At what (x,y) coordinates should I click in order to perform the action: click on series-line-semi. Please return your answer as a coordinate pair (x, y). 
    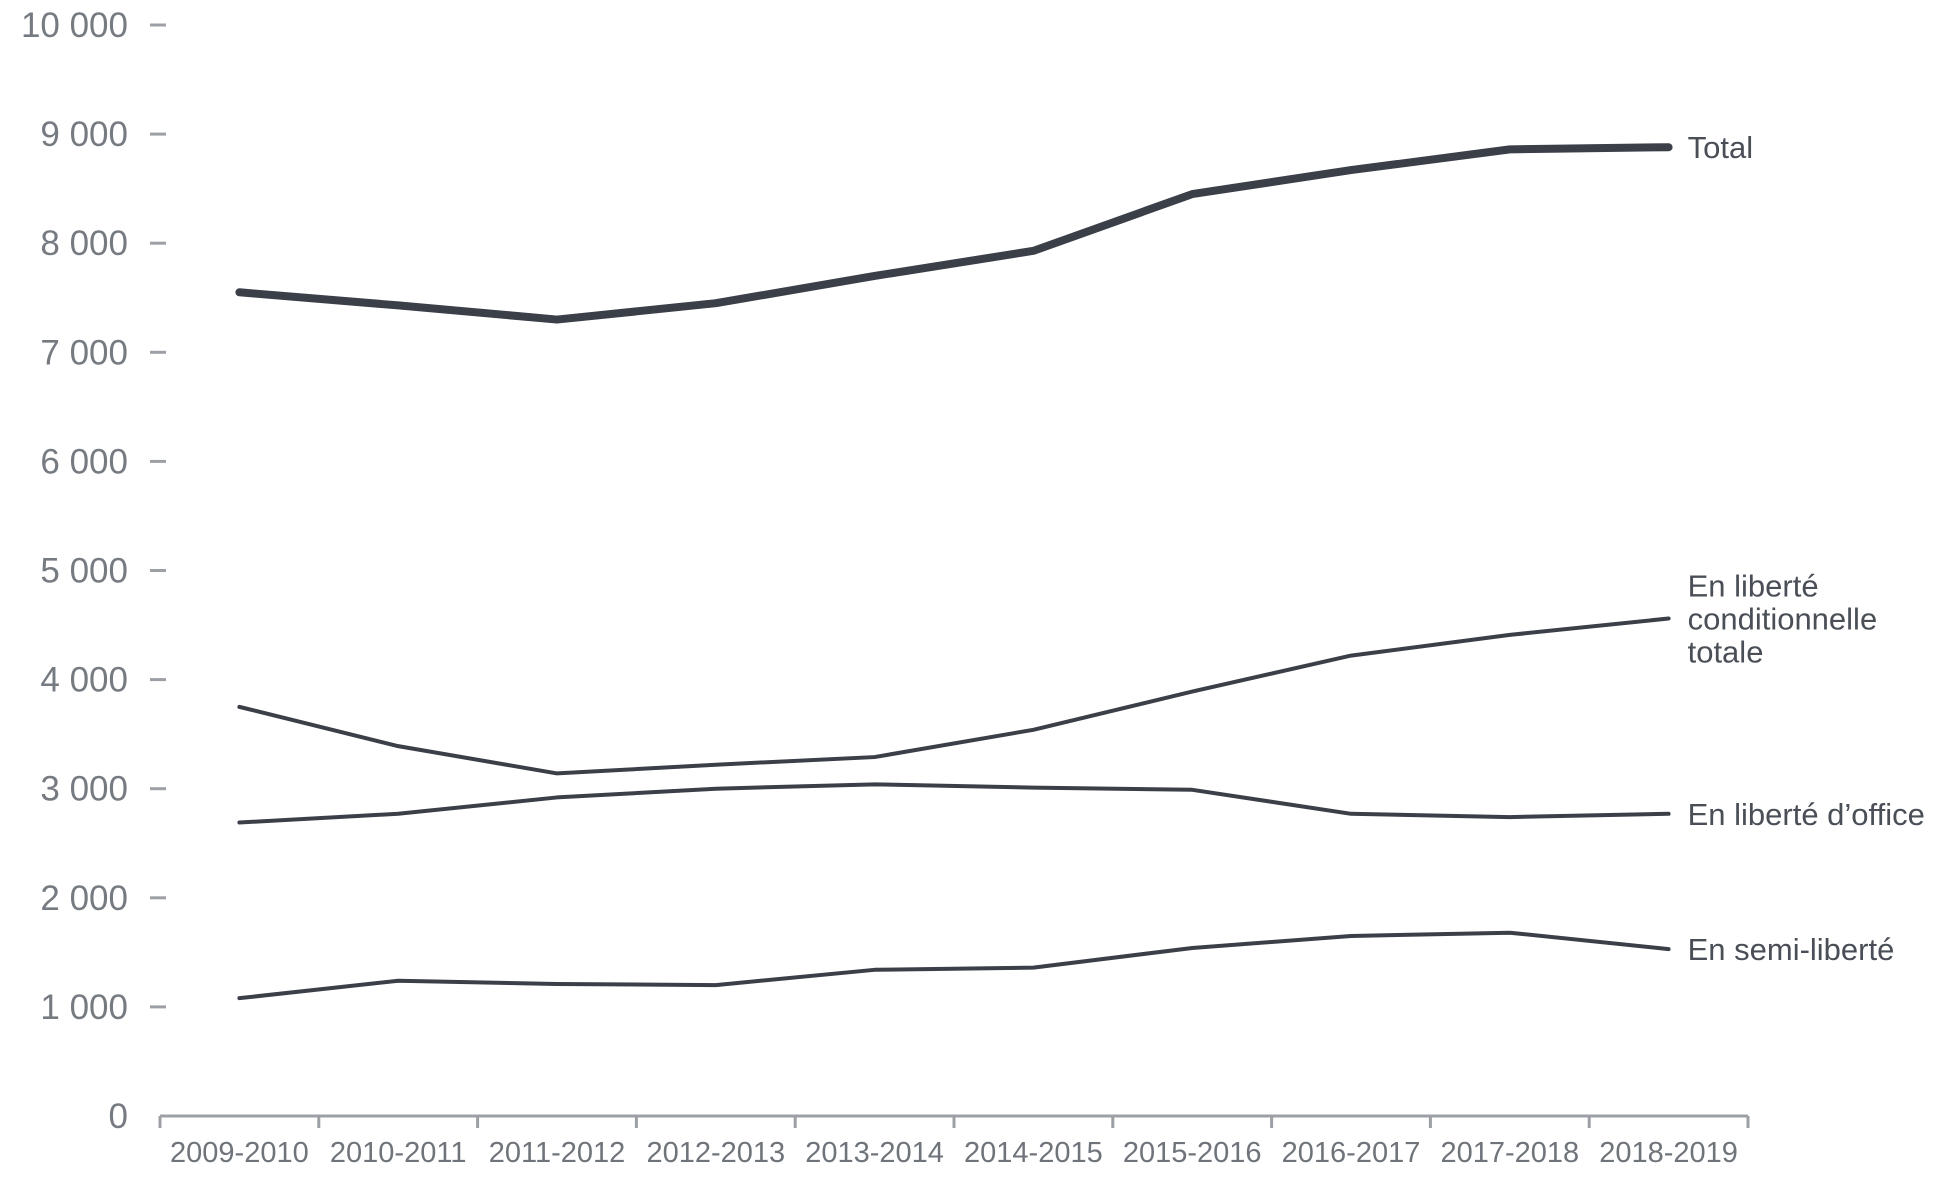
    Looking at the image, I should click on (954, 965).